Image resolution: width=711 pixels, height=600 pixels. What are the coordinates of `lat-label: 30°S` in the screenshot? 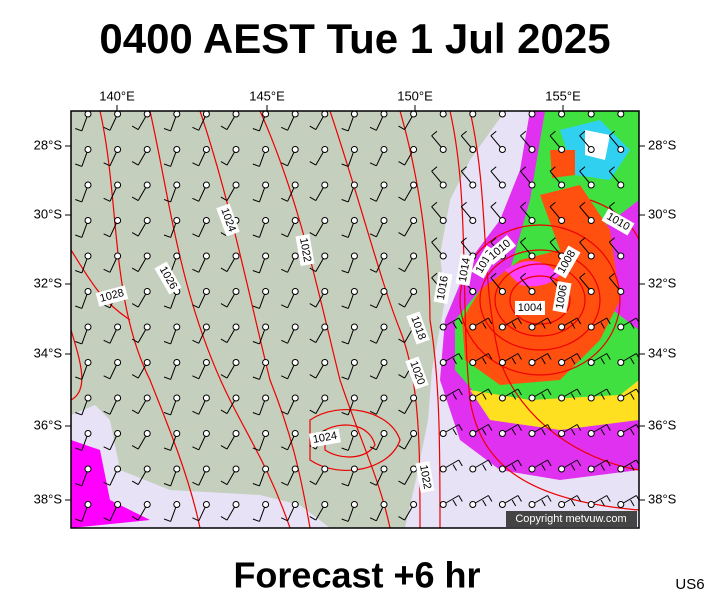 It's located at (48, 213).